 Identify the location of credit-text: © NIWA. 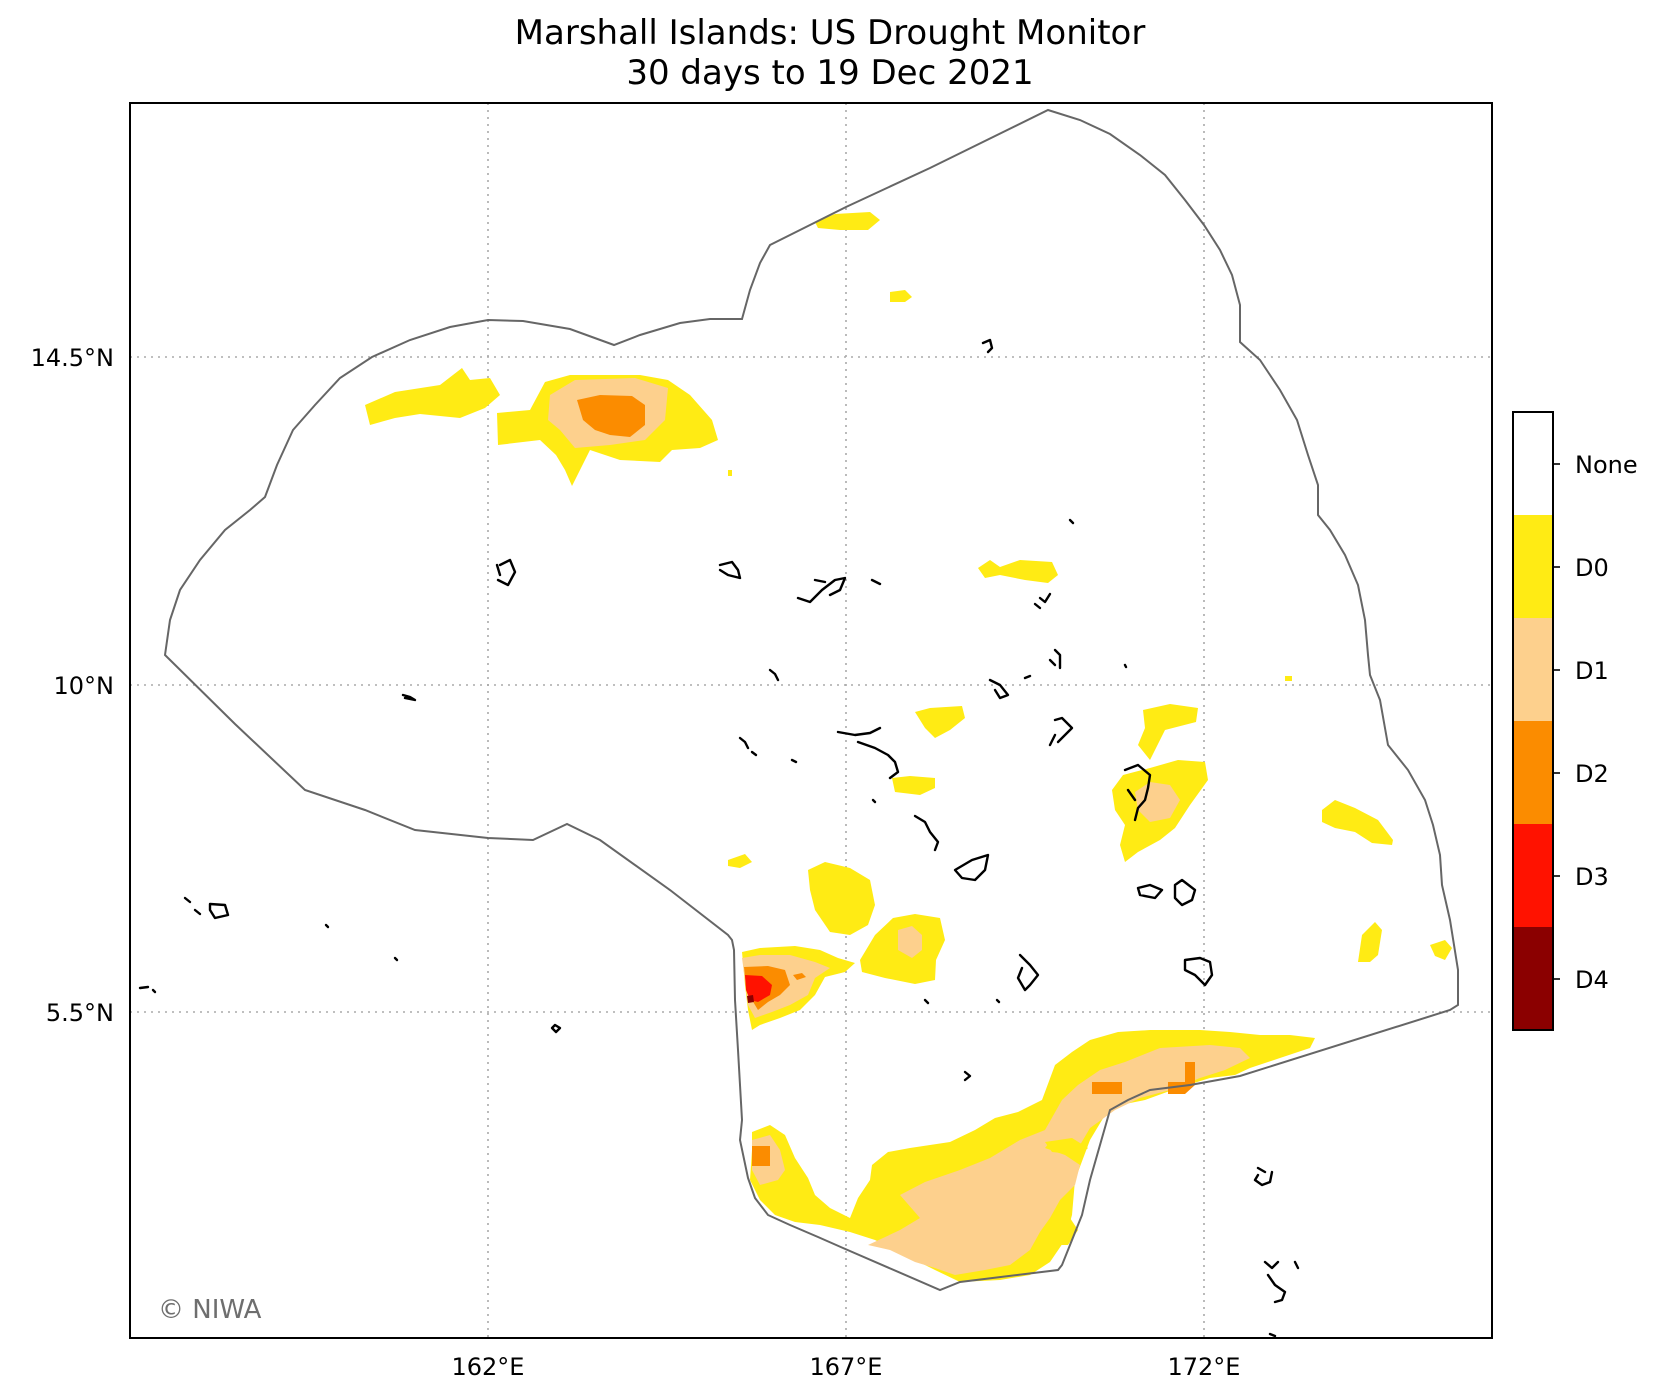
(210, 1310).